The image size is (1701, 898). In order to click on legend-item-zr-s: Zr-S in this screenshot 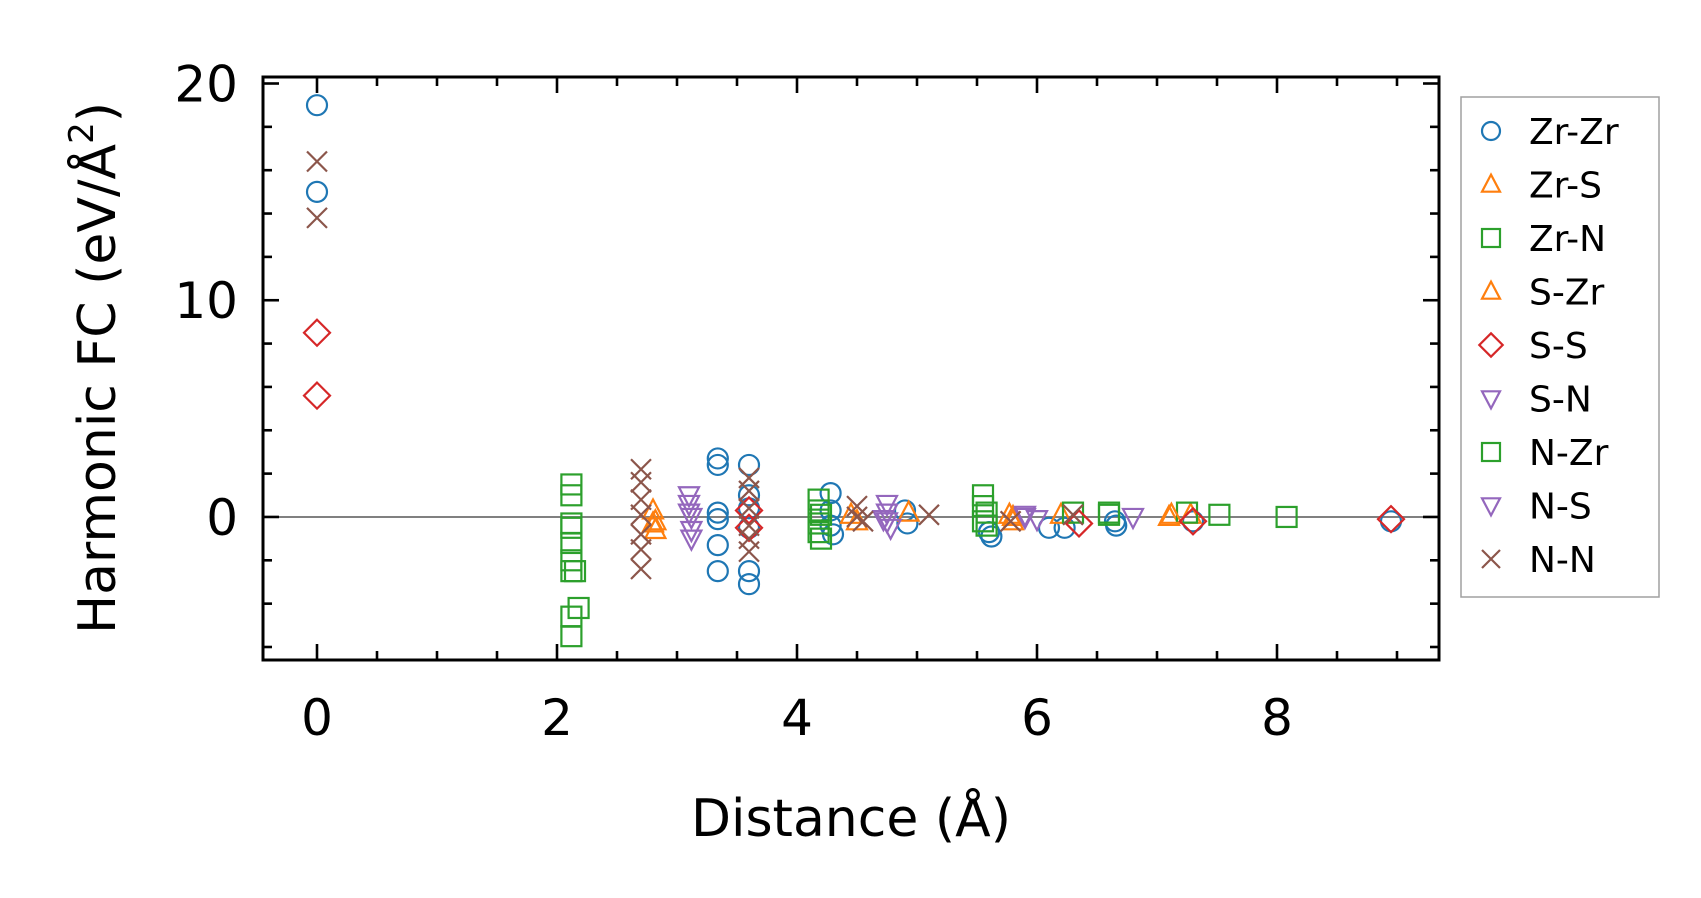, I will do `click(1541, 186)`.